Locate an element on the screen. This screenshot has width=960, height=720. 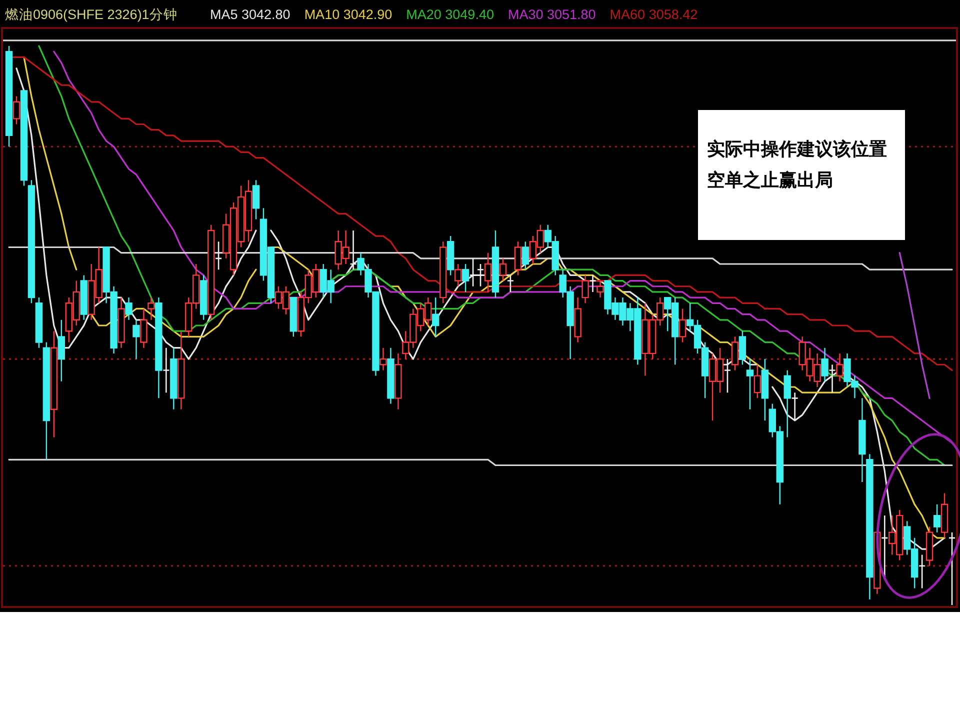
text: MA10 3042.90 is located at coordinates (348, 14).